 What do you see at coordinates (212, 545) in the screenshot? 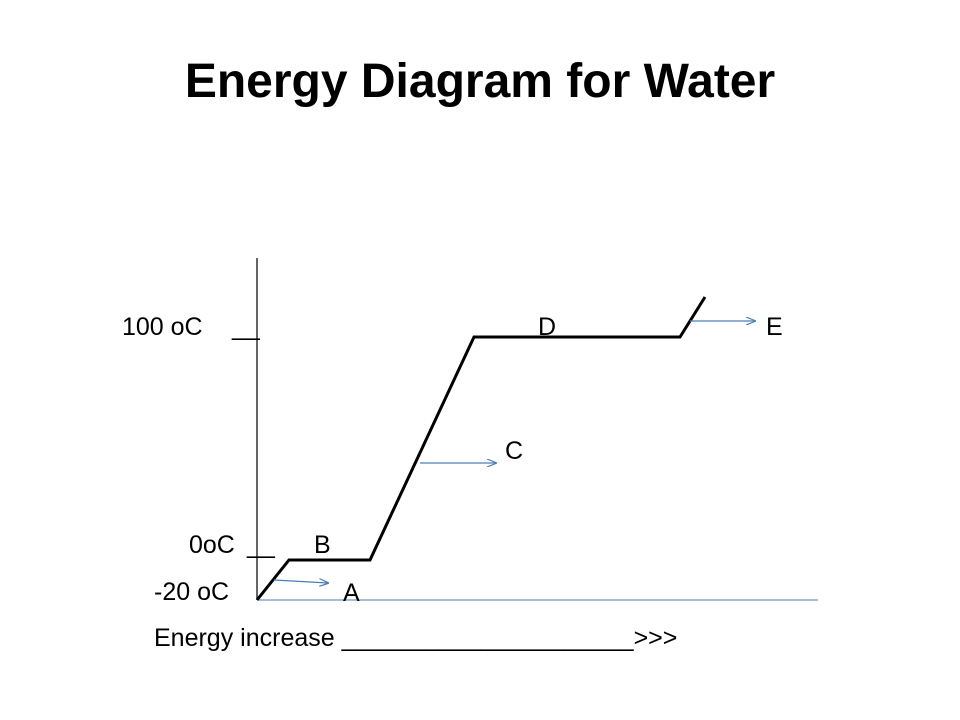
I see `tick-label-0: 0oC` at bounding box center [212, 545].